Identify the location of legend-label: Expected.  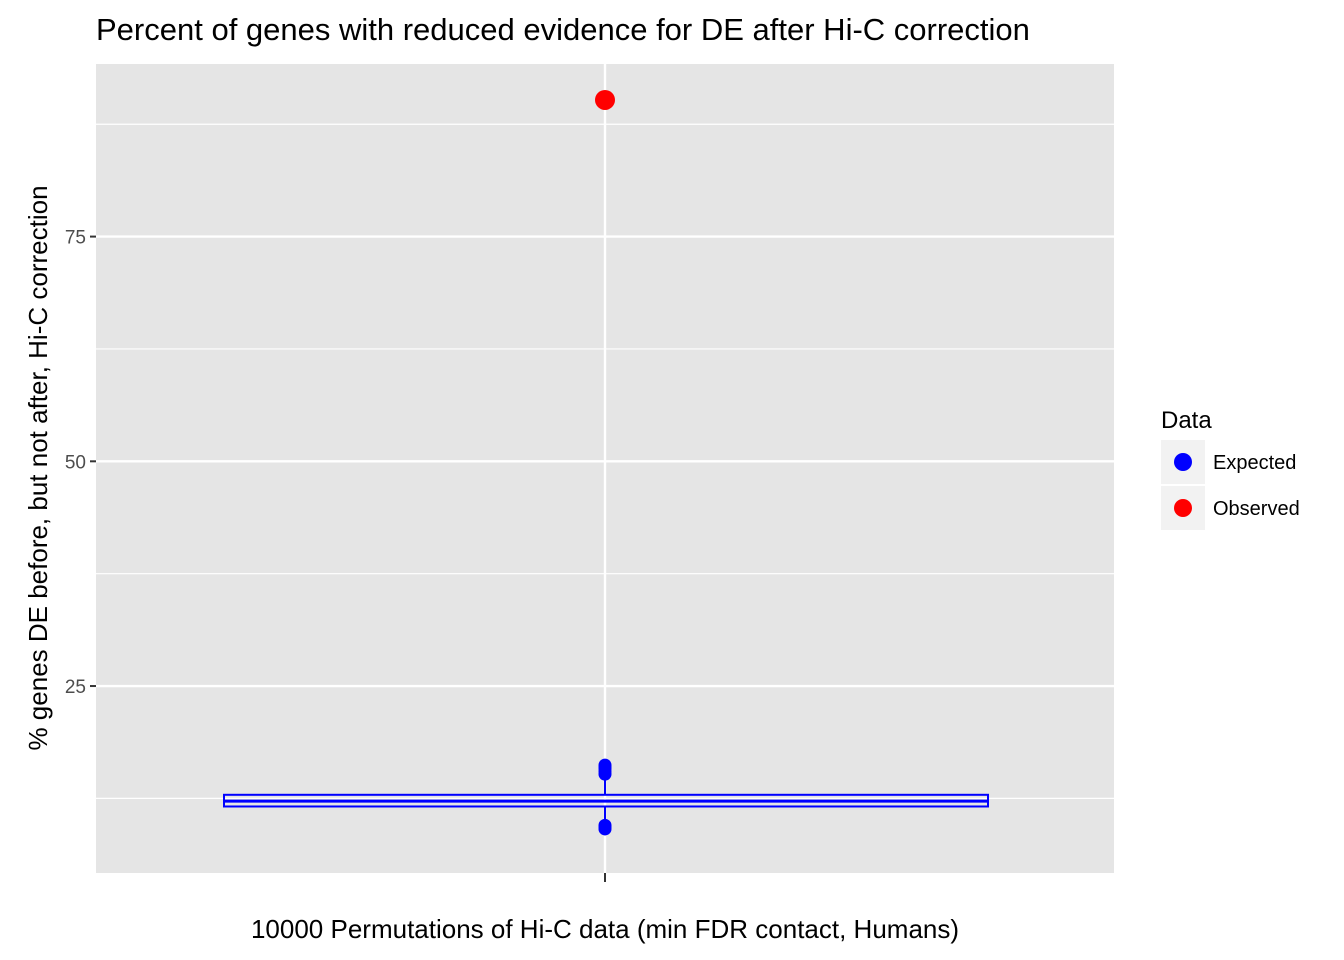
(1254, 463).